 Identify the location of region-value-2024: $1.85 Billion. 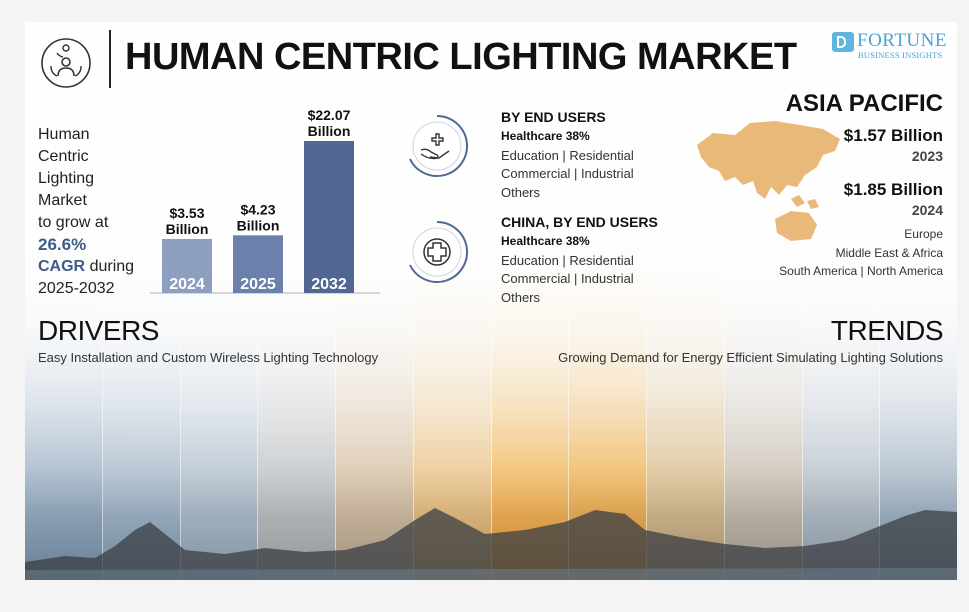
(893, 189).